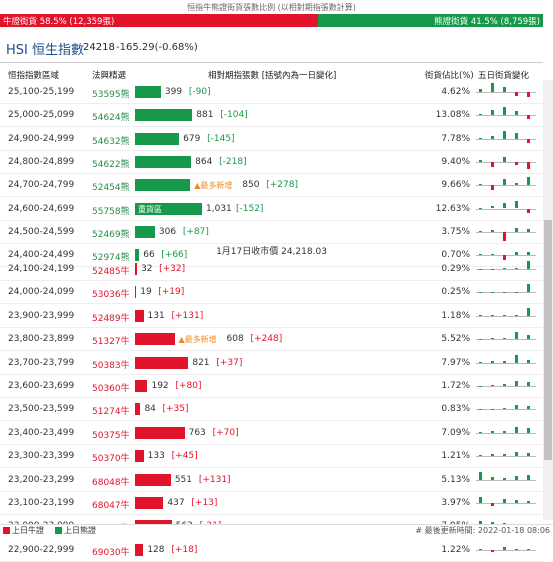 The image size is (553, 562). What do you see at coordinates (111, 551) in the screenshot?
I see `code: 69030牛` at bounding box center [111, 551].